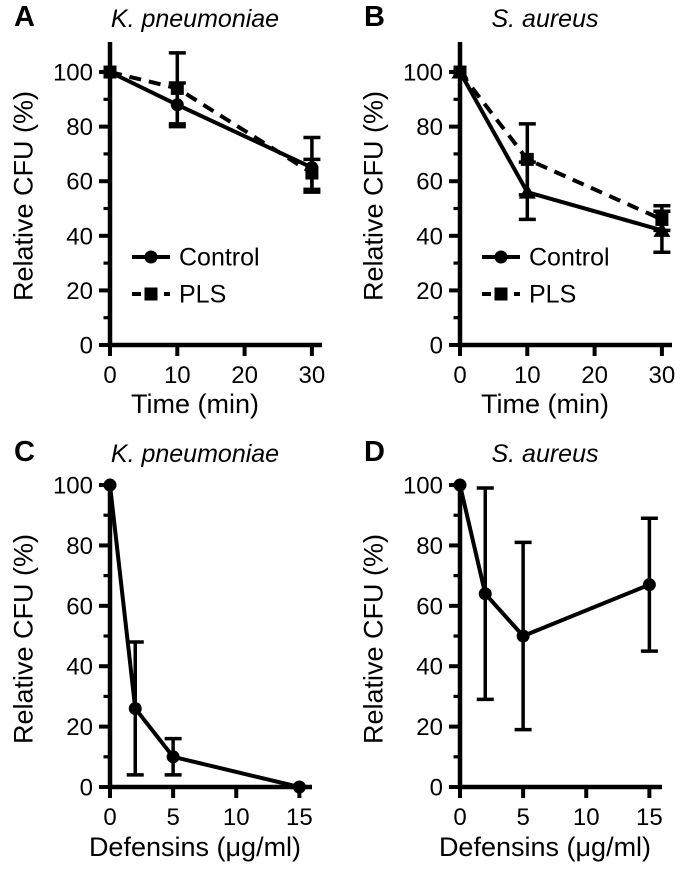 The image size is (700, 869). What do you see at coordinates (374, 452) in the screenshot?
I see `panel-letter: D` at bounding box center [374, 452].